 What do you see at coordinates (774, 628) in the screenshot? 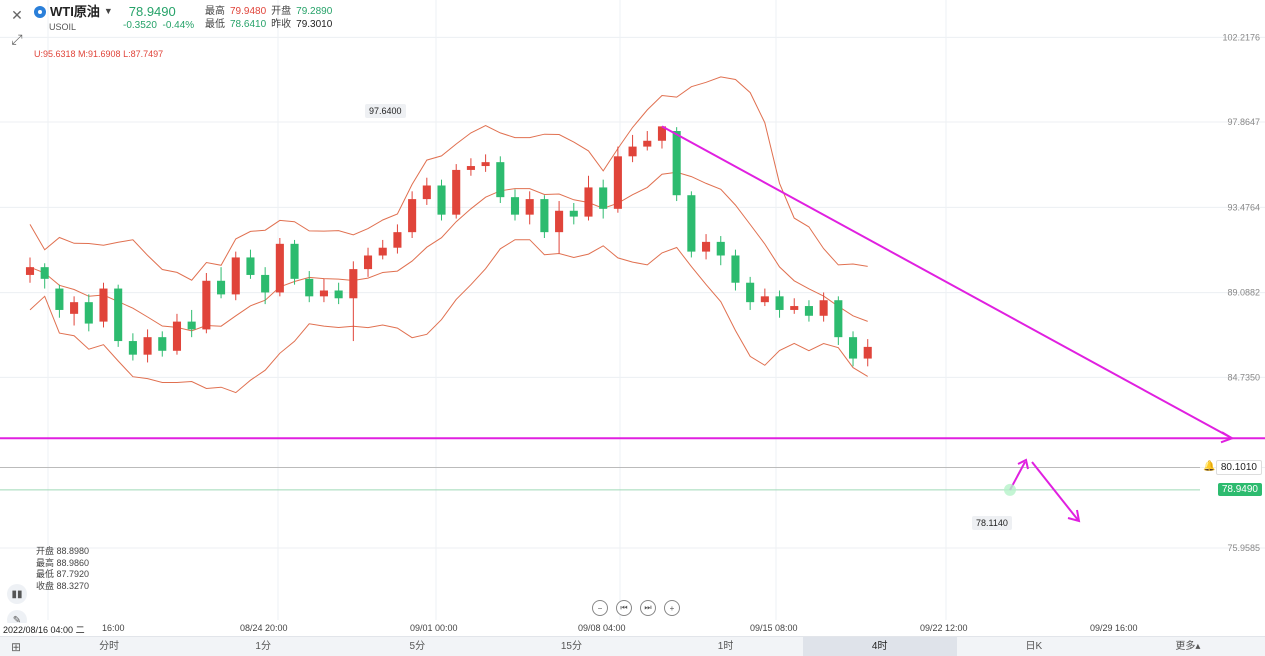
I see `time-tick-label: 09/15 08:00` at bounding box center [774, 628].